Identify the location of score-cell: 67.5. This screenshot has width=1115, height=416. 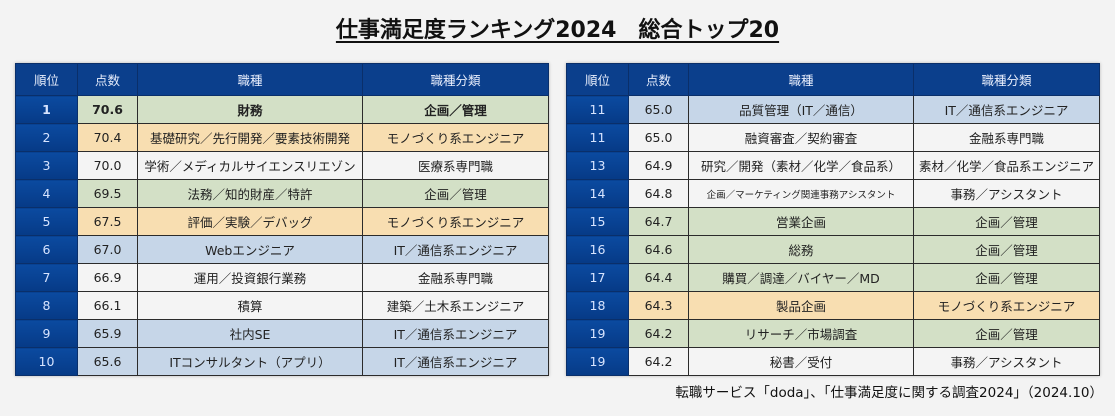
(107, 221).